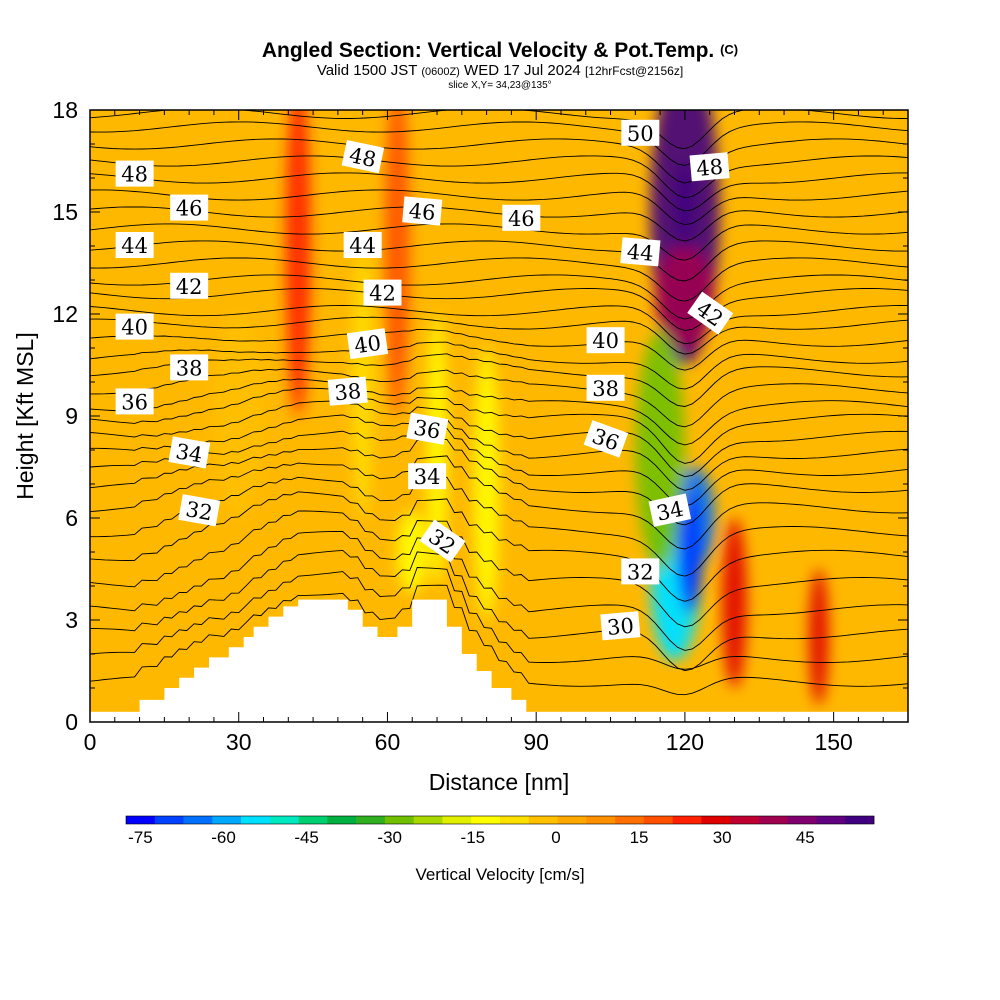 This screenshot has width=1000, height=1000. I want to click on contour-label-text: 46, so click(189, 209).